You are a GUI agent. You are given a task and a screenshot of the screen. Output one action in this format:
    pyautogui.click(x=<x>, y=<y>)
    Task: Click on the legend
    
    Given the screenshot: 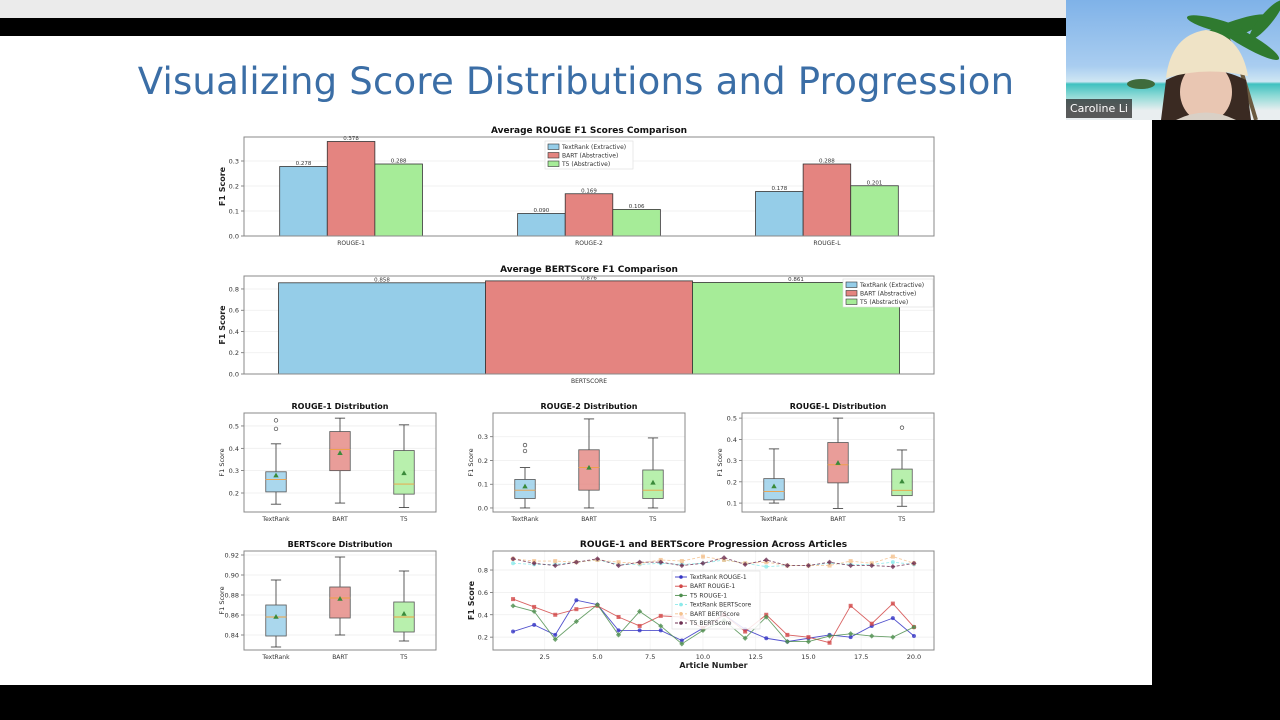 What is the action you would take?
    pyautogui.click(x=716, y=600)
    